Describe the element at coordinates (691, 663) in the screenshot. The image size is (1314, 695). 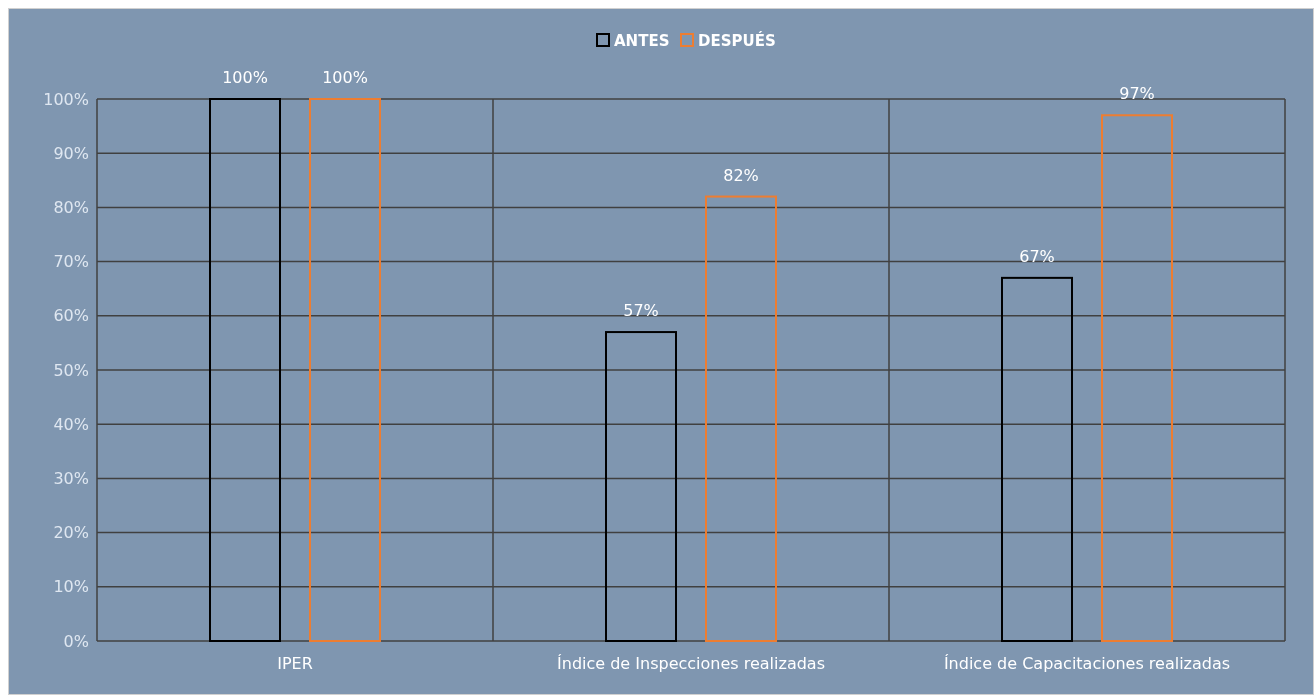
I see `x-tick-label: Índice de Inspecciones realizadas` at that location.